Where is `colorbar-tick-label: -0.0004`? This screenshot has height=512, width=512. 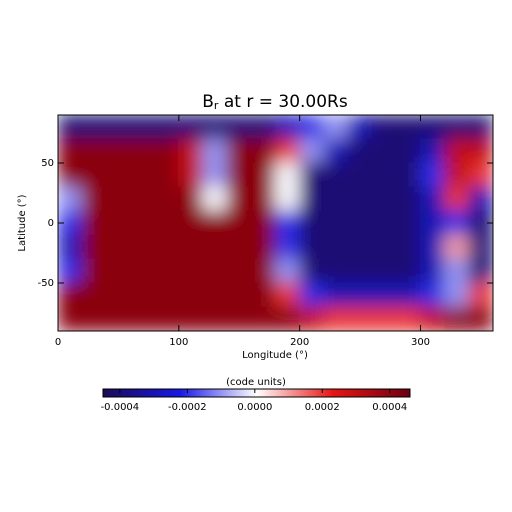 colorbar-tick-label: -0.0004 is located at coordinates (120, 407).